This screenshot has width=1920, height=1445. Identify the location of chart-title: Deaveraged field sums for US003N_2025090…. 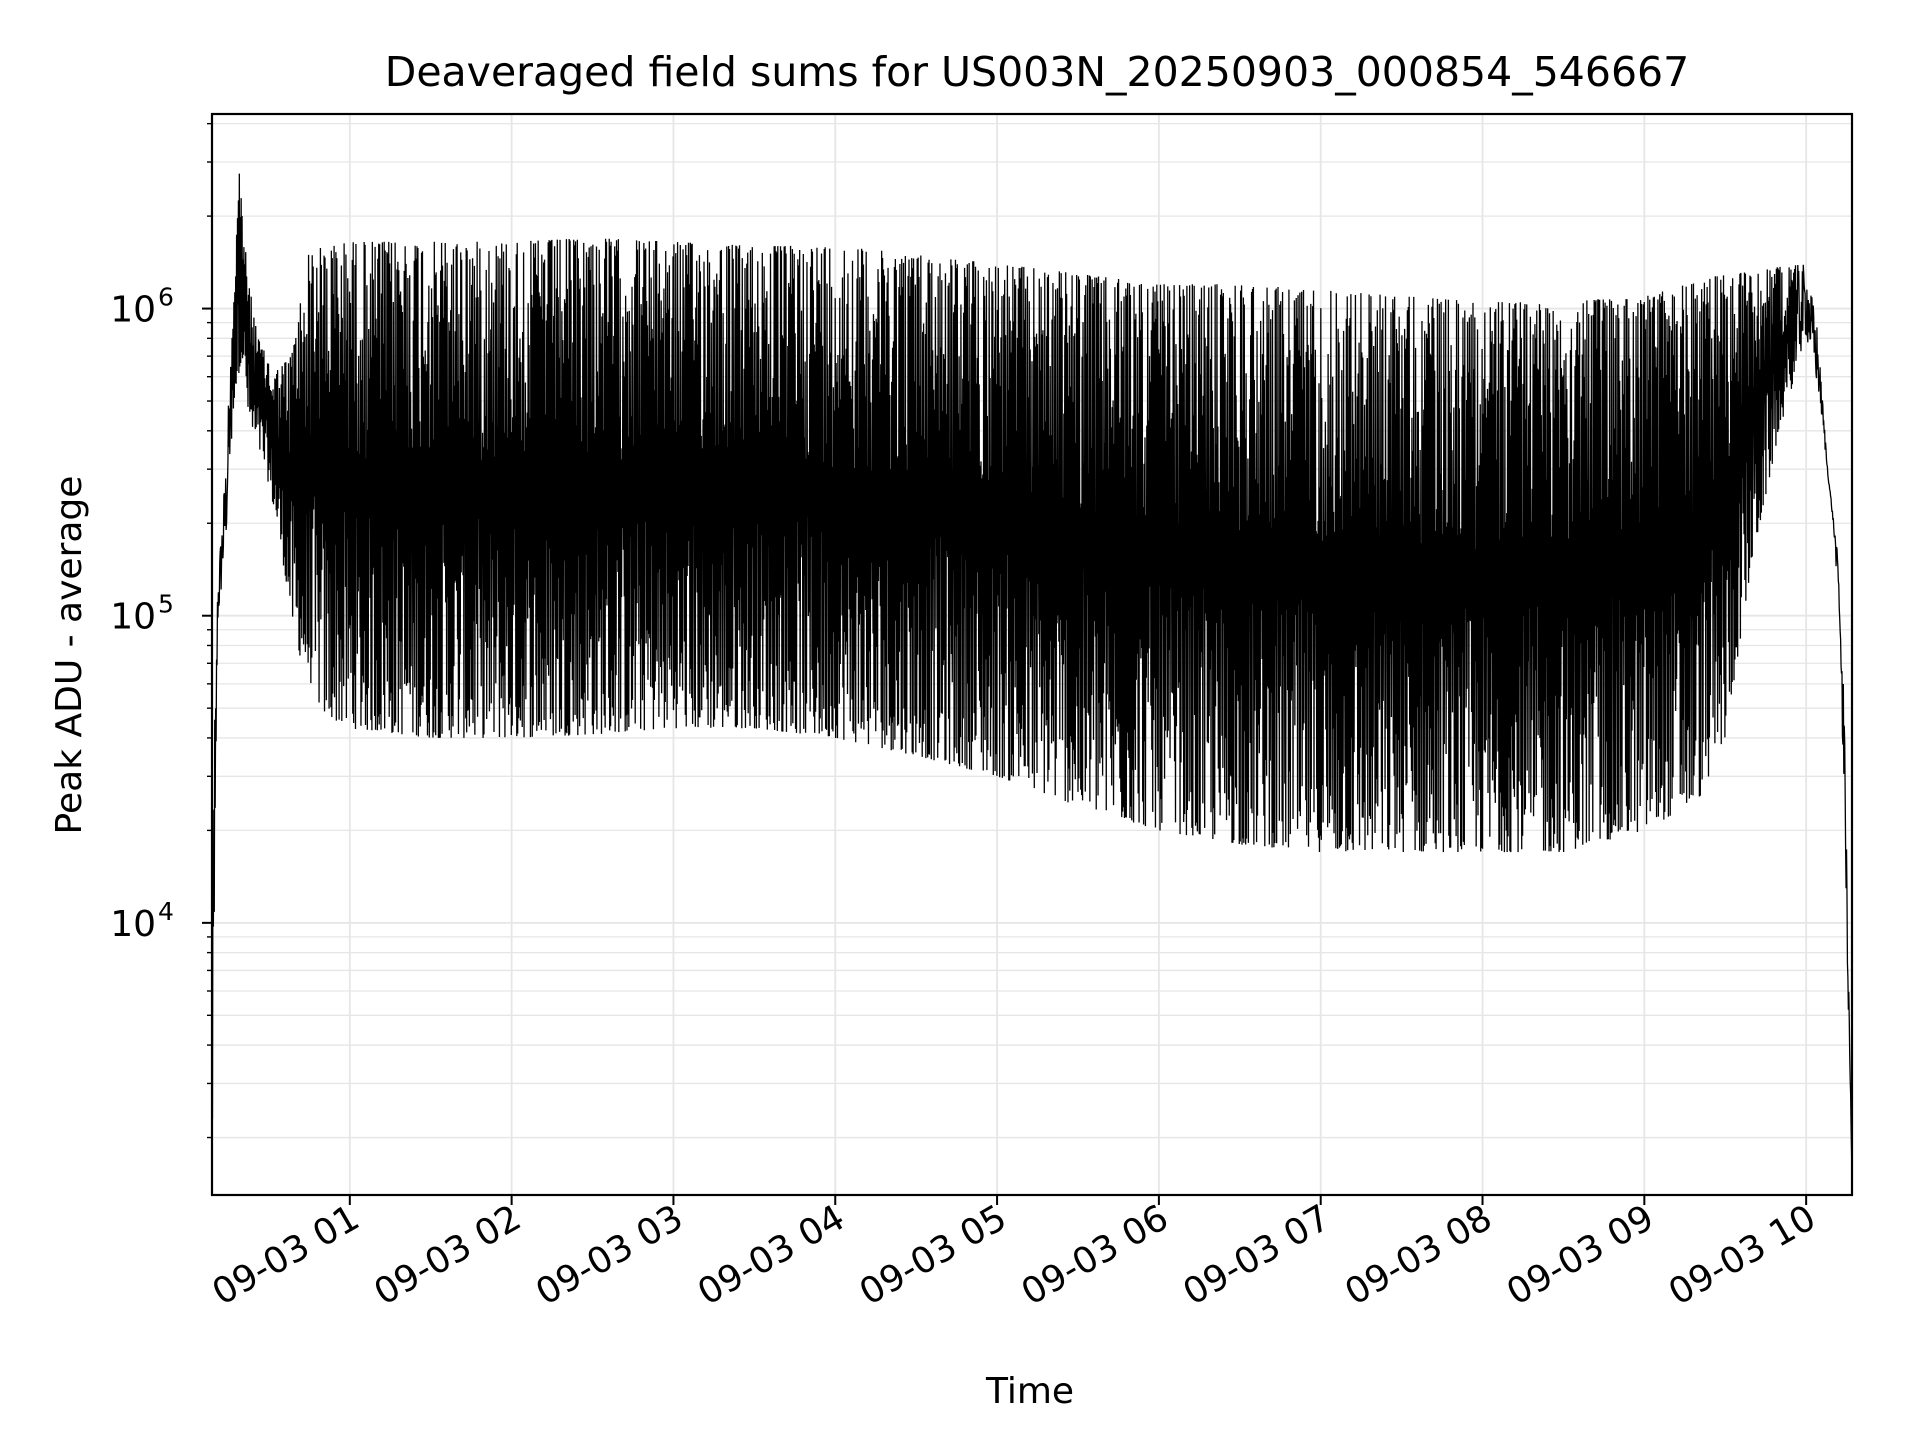
(1037, 72).